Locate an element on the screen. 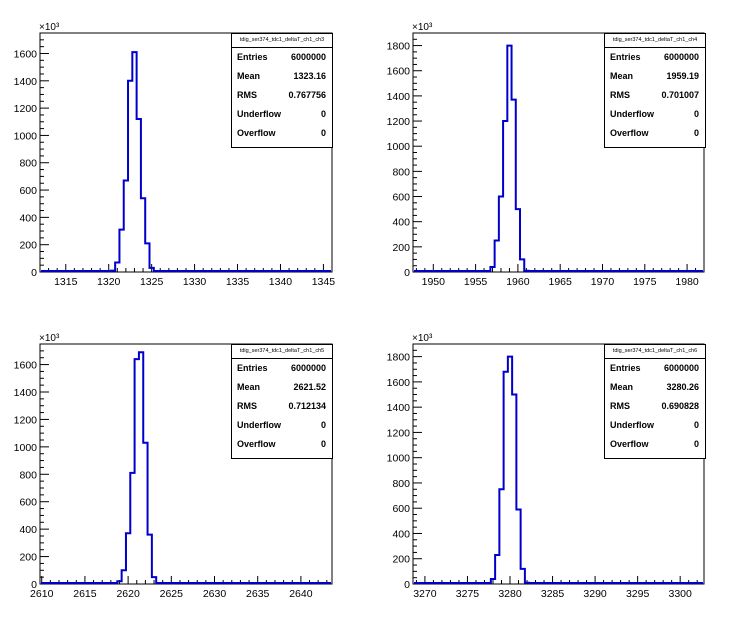 This screenshot has width=746, height=622. x-tick-label: 3300 is located at coordinates (680, 594).